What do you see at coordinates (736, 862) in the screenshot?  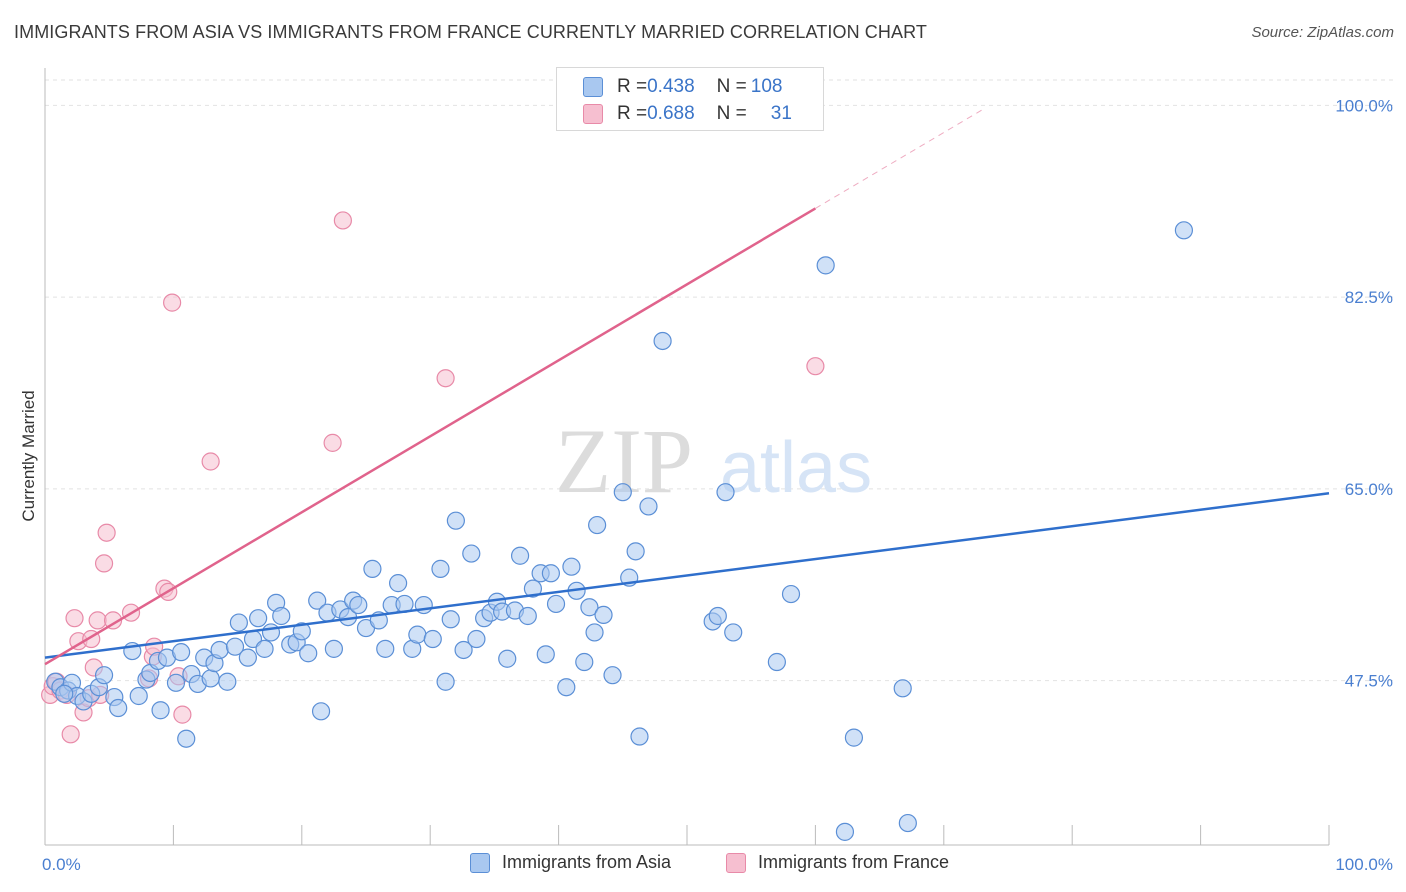 I see `bottom-legend-swatch-france` at bounding box center [736, 862].